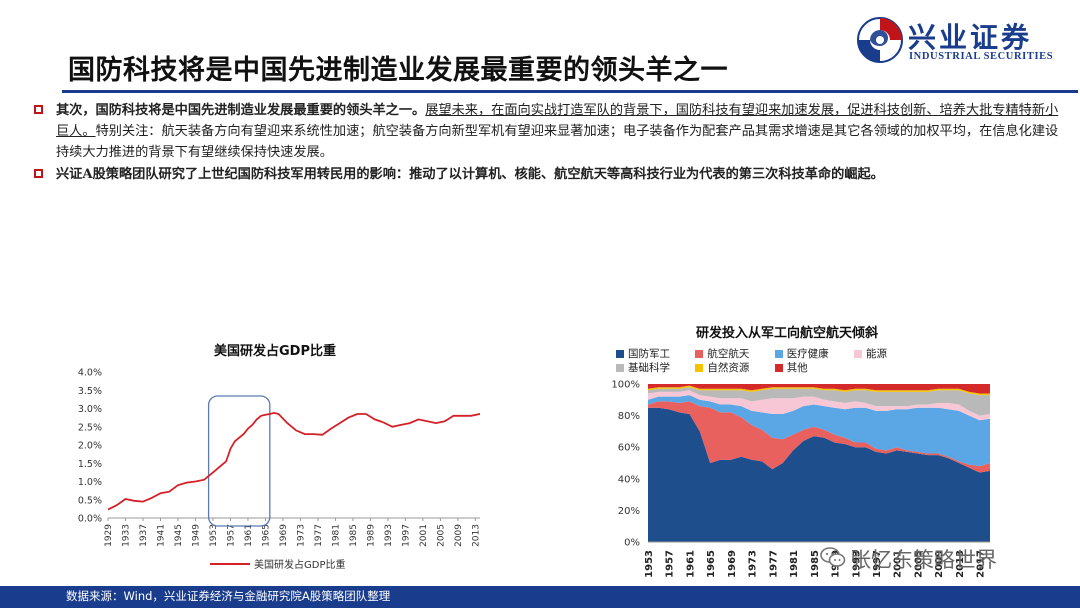  What do you see at coordinates (293, 461) in the screenshot?
I see `series-line-rd-gdp` at bounding box center [293, 461].